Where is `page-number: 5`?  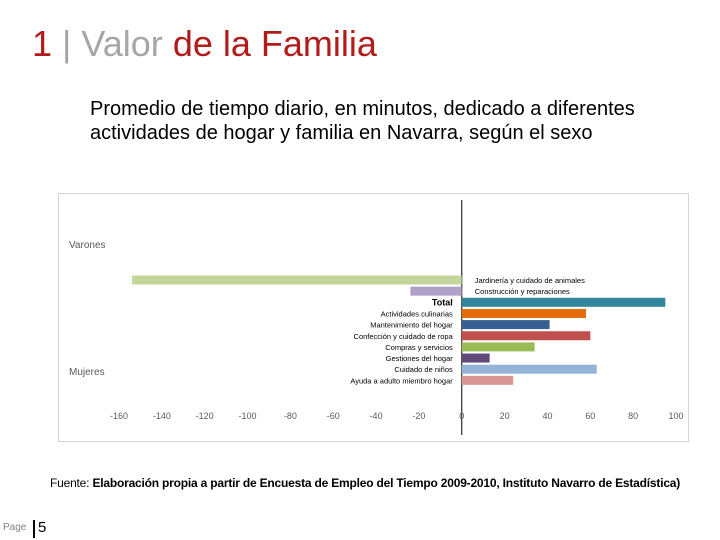 page-number: 5 is located at coordinates (42, 527).